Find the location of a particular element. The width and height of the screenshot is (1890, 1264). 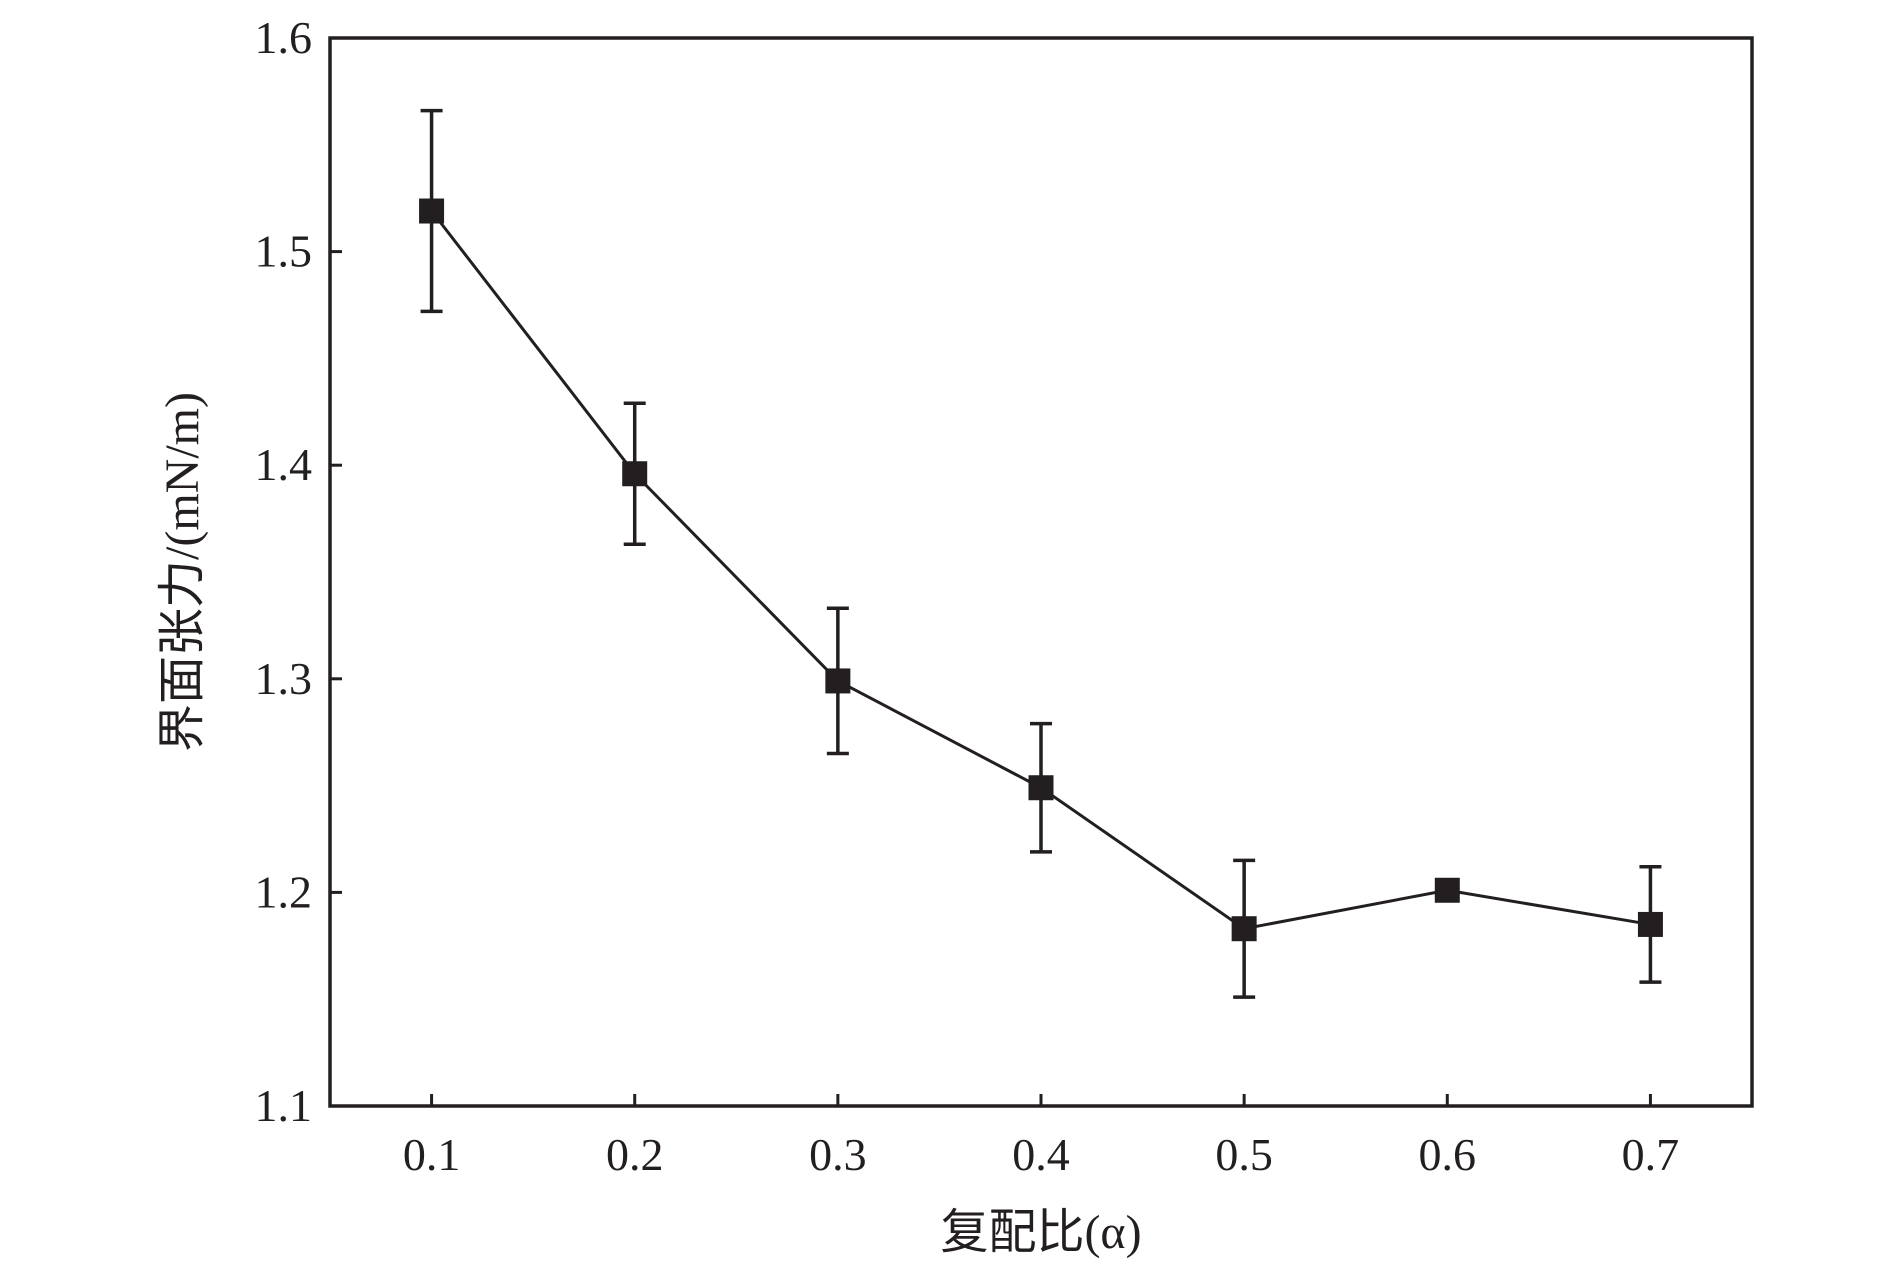

y-tick-label: 1.3 is located at coordinates (284, 678).